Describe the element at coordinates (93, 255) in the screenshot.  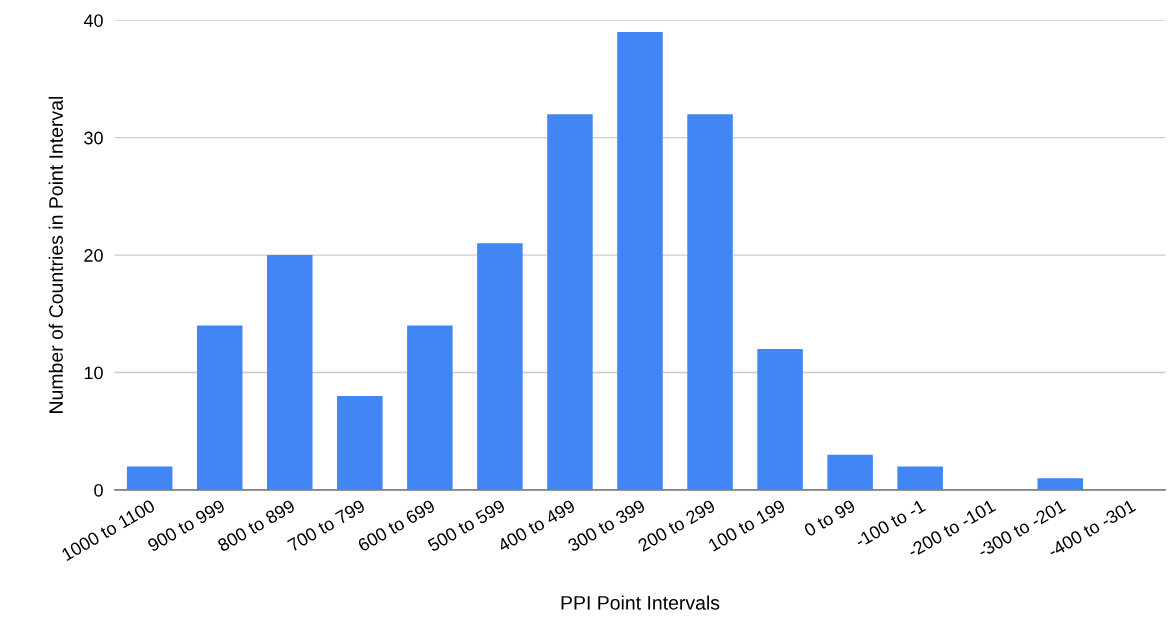
I see `y-tick-label: 20` at that location.